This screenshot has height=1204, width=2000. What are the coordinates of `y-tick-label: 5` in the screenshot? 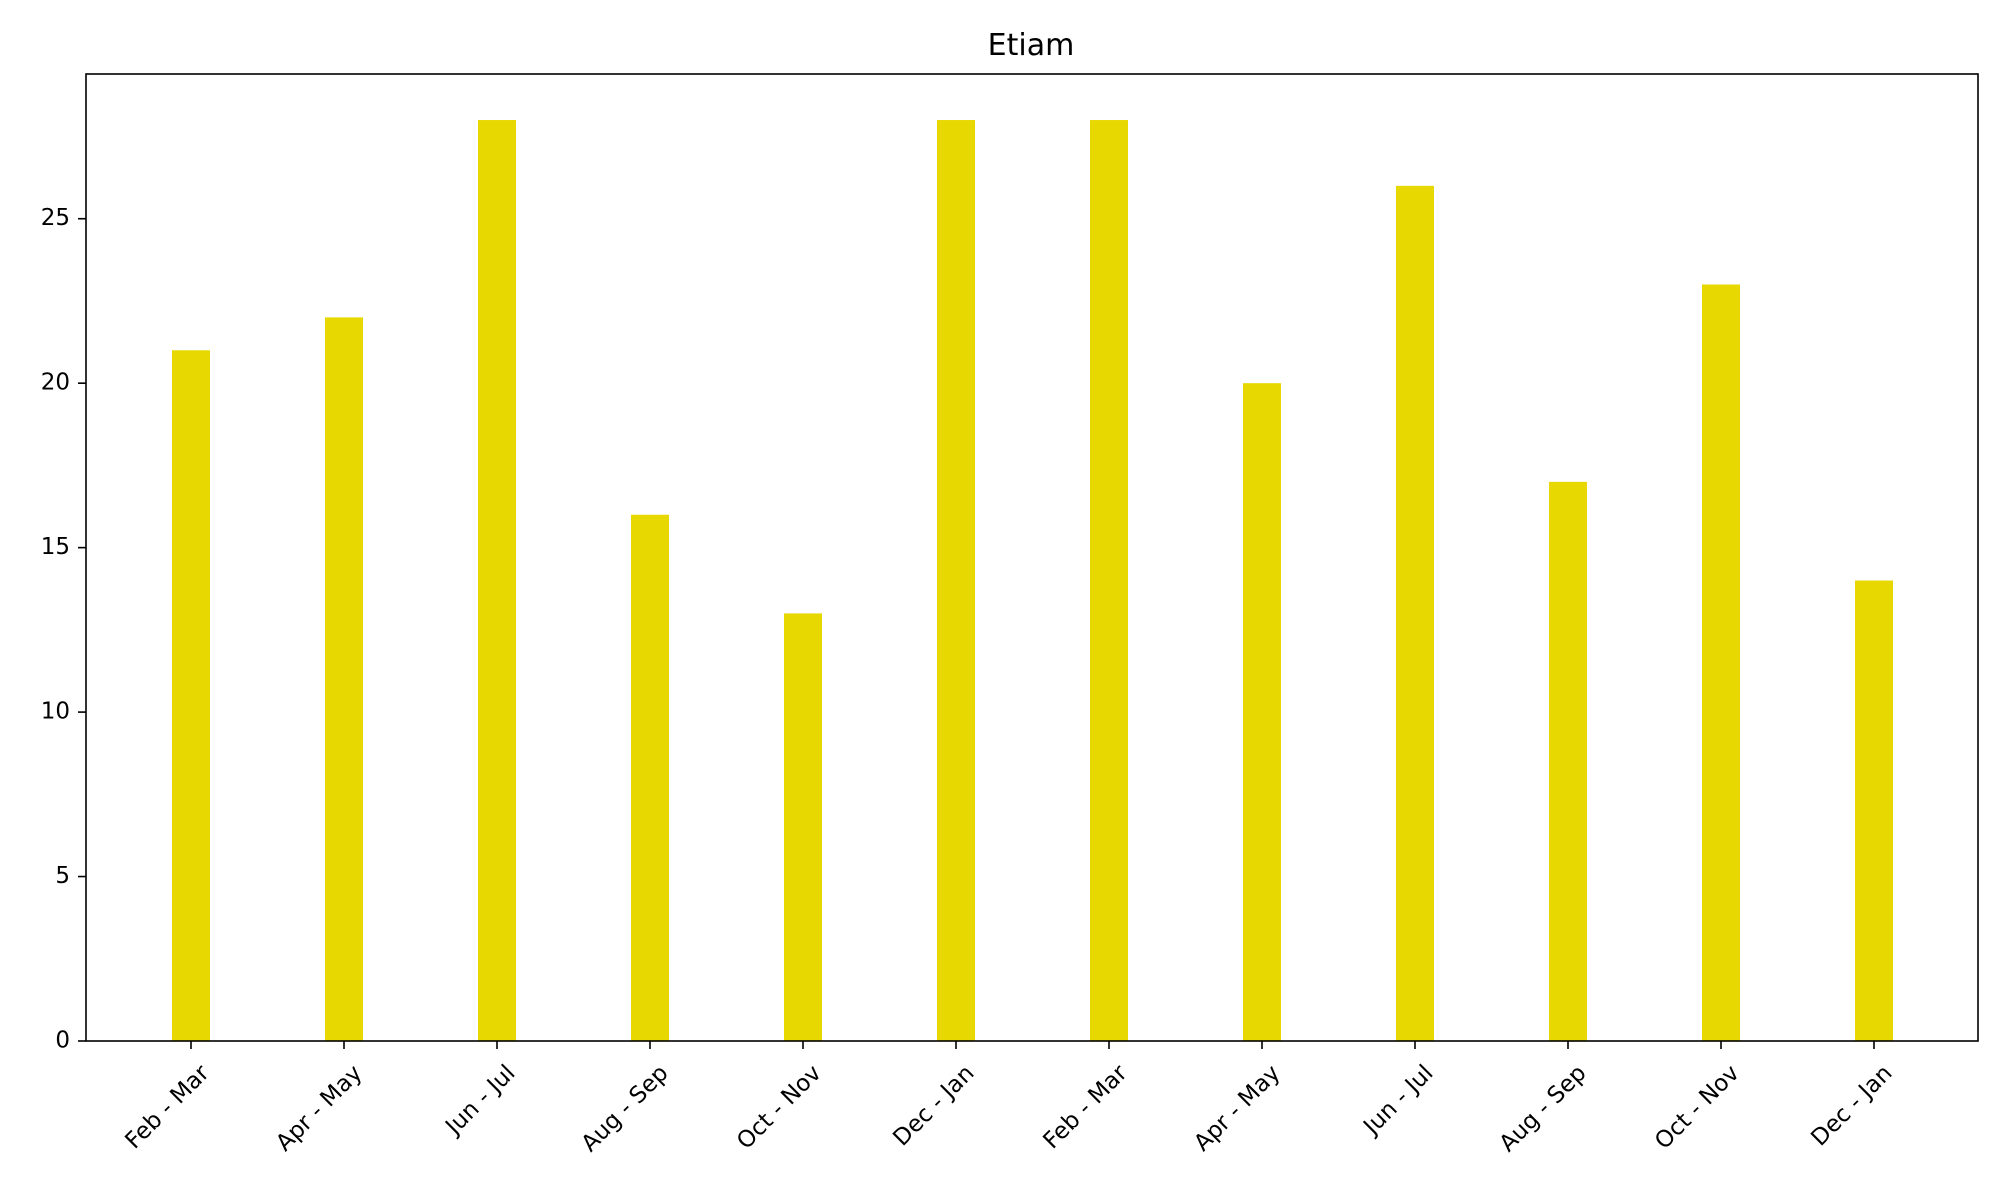 It's located at (62, 876).